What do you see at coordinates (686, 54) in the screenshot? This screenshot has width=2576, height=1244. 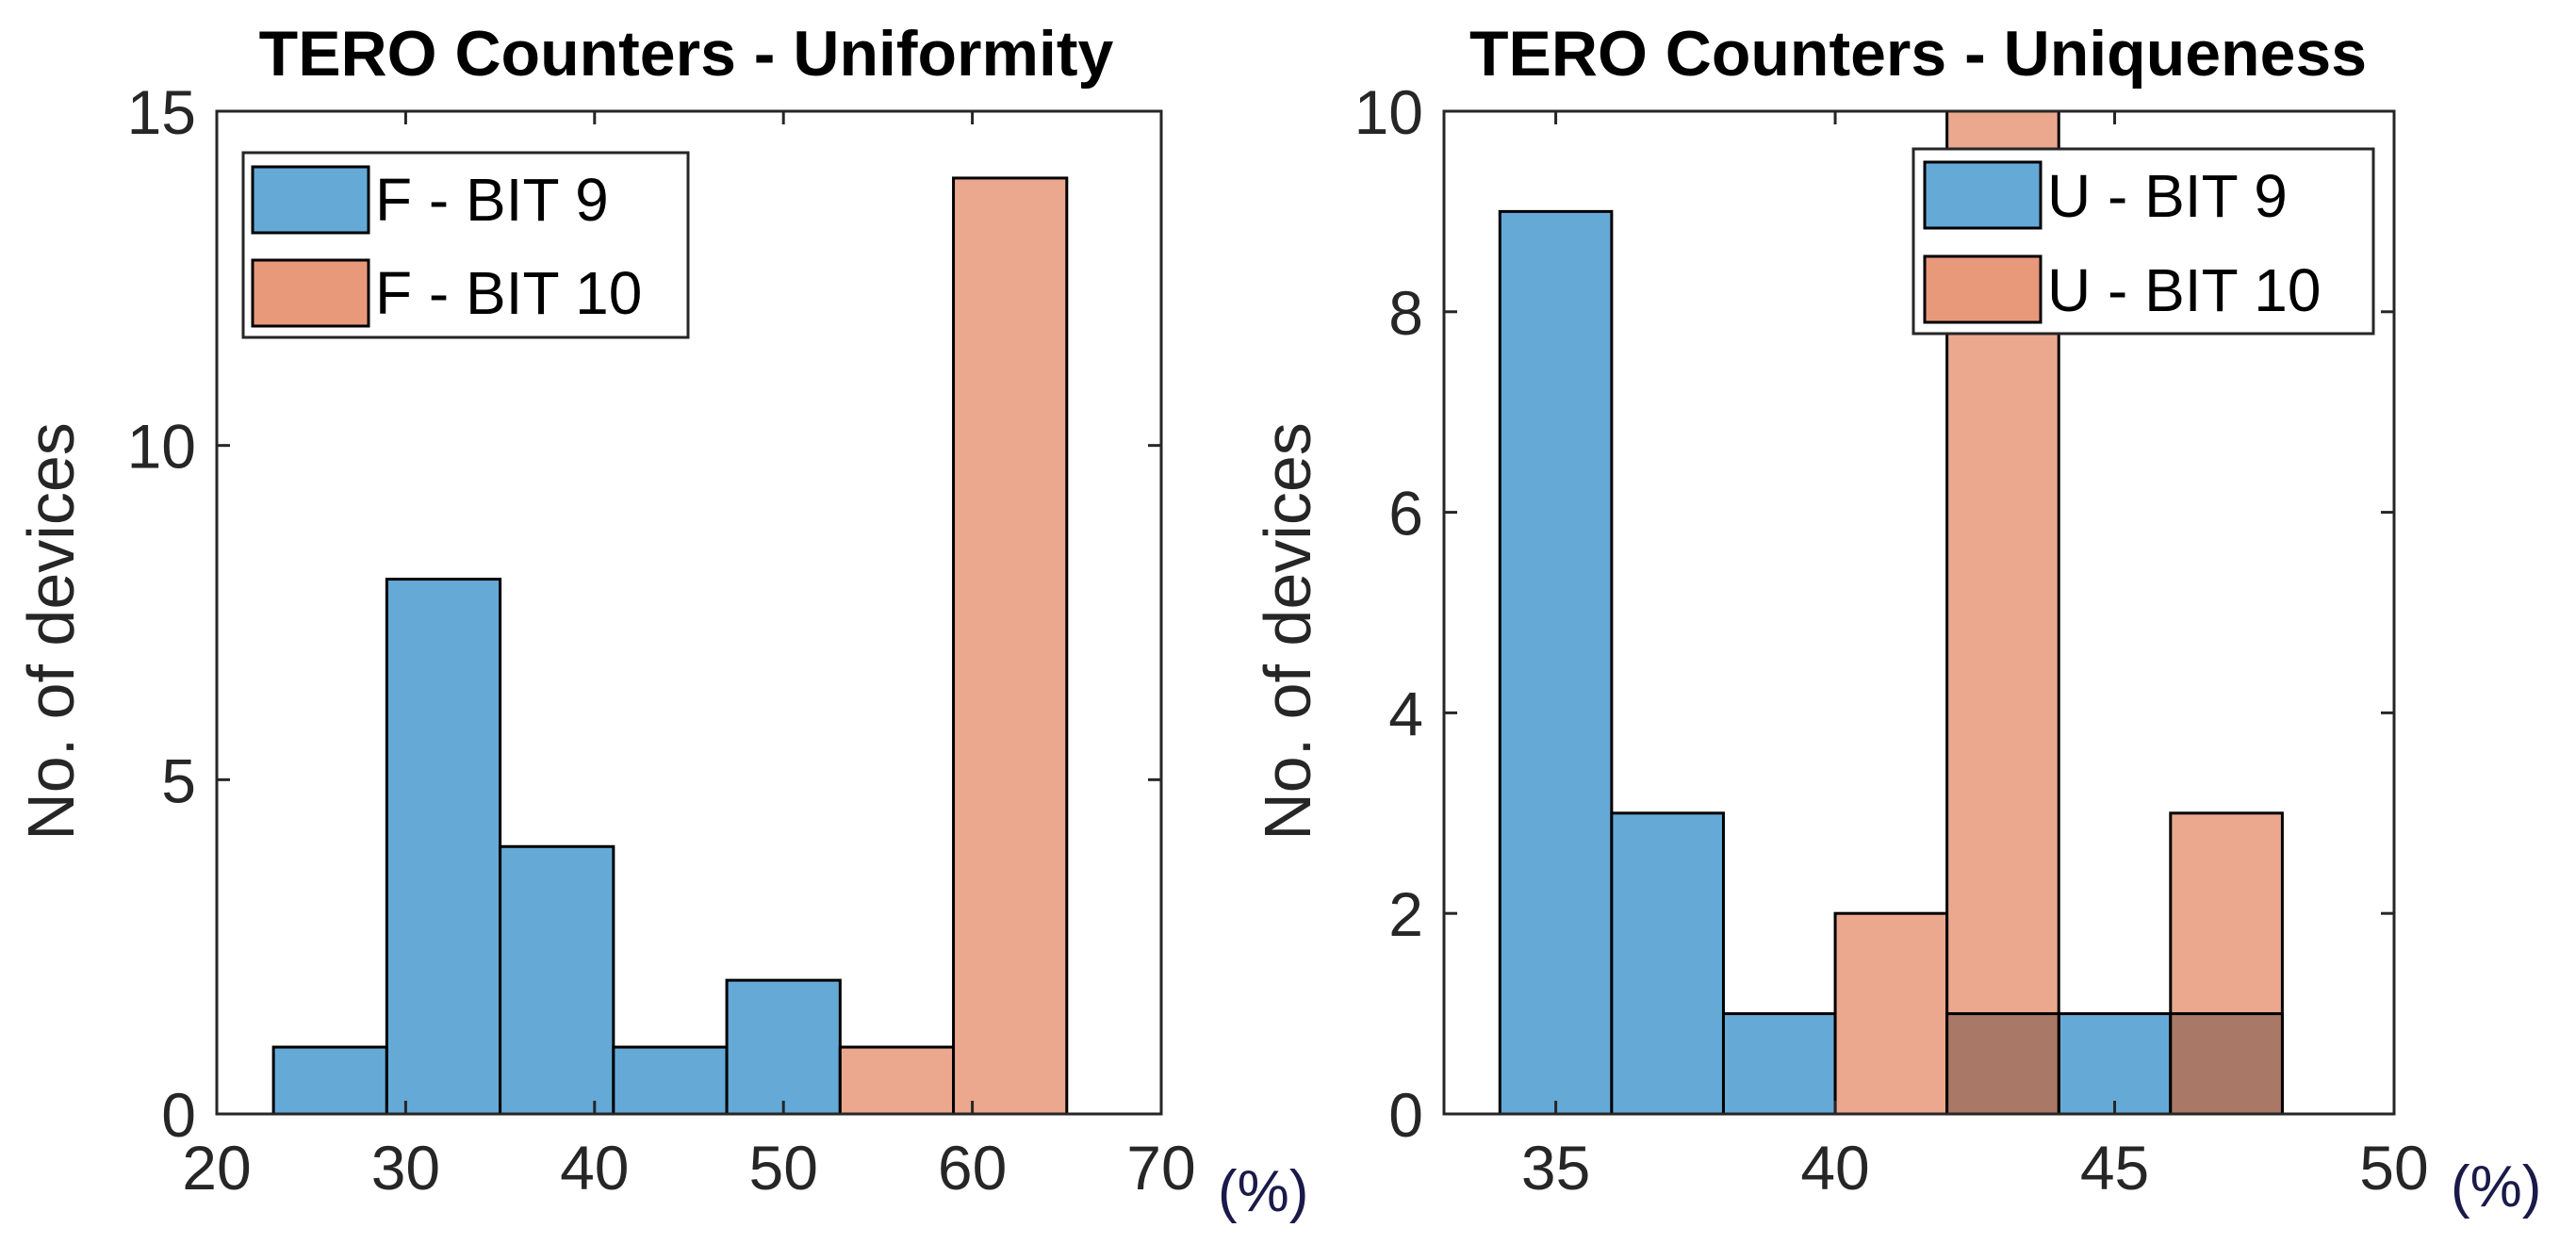 I see `chart-title: TERO Counters - Uniformity` at bounding box center [686, 54].